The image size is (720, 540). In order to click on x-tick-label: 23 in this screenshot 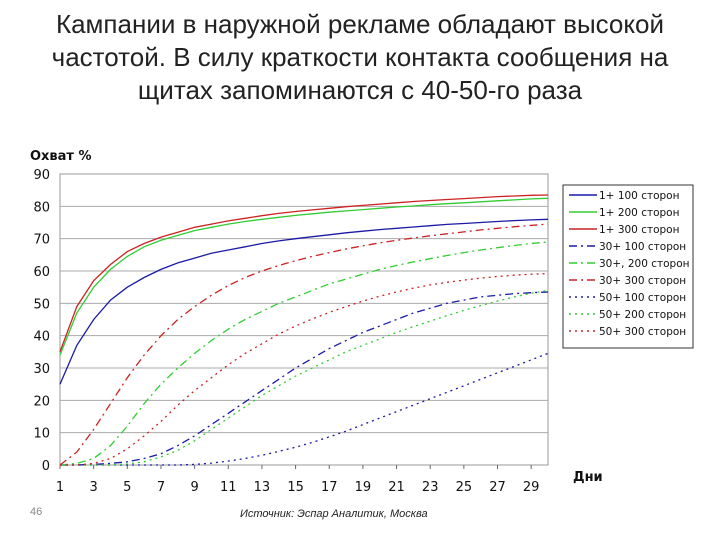, I will do `click(430, 487)`.